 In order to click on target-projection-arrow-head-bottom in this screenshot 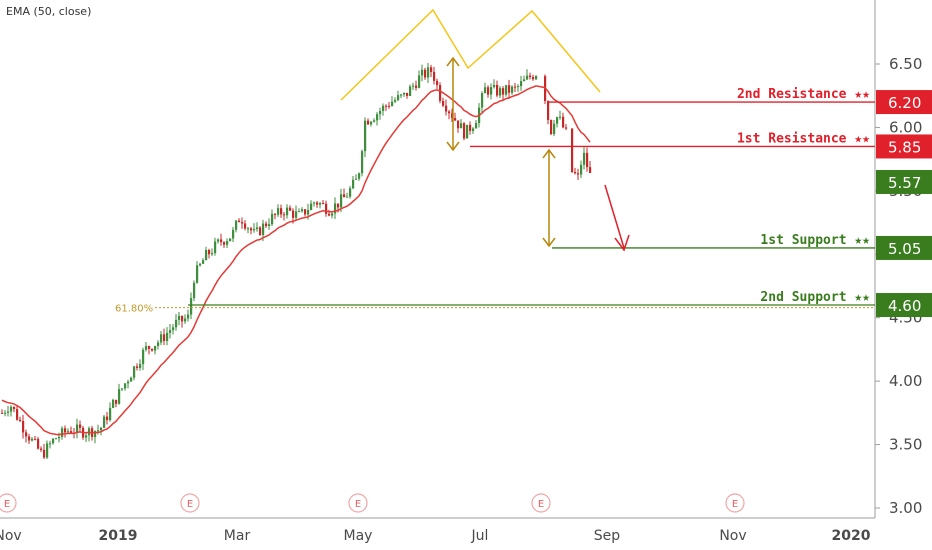, I will do `click(549, 242)`.